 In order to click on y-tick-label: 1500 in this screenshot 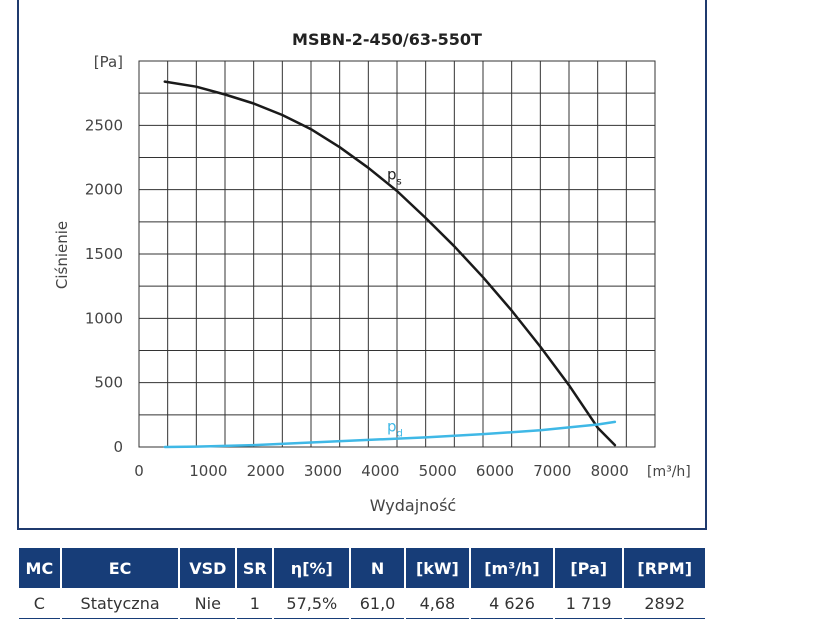, I will do `click(104, 254)`.